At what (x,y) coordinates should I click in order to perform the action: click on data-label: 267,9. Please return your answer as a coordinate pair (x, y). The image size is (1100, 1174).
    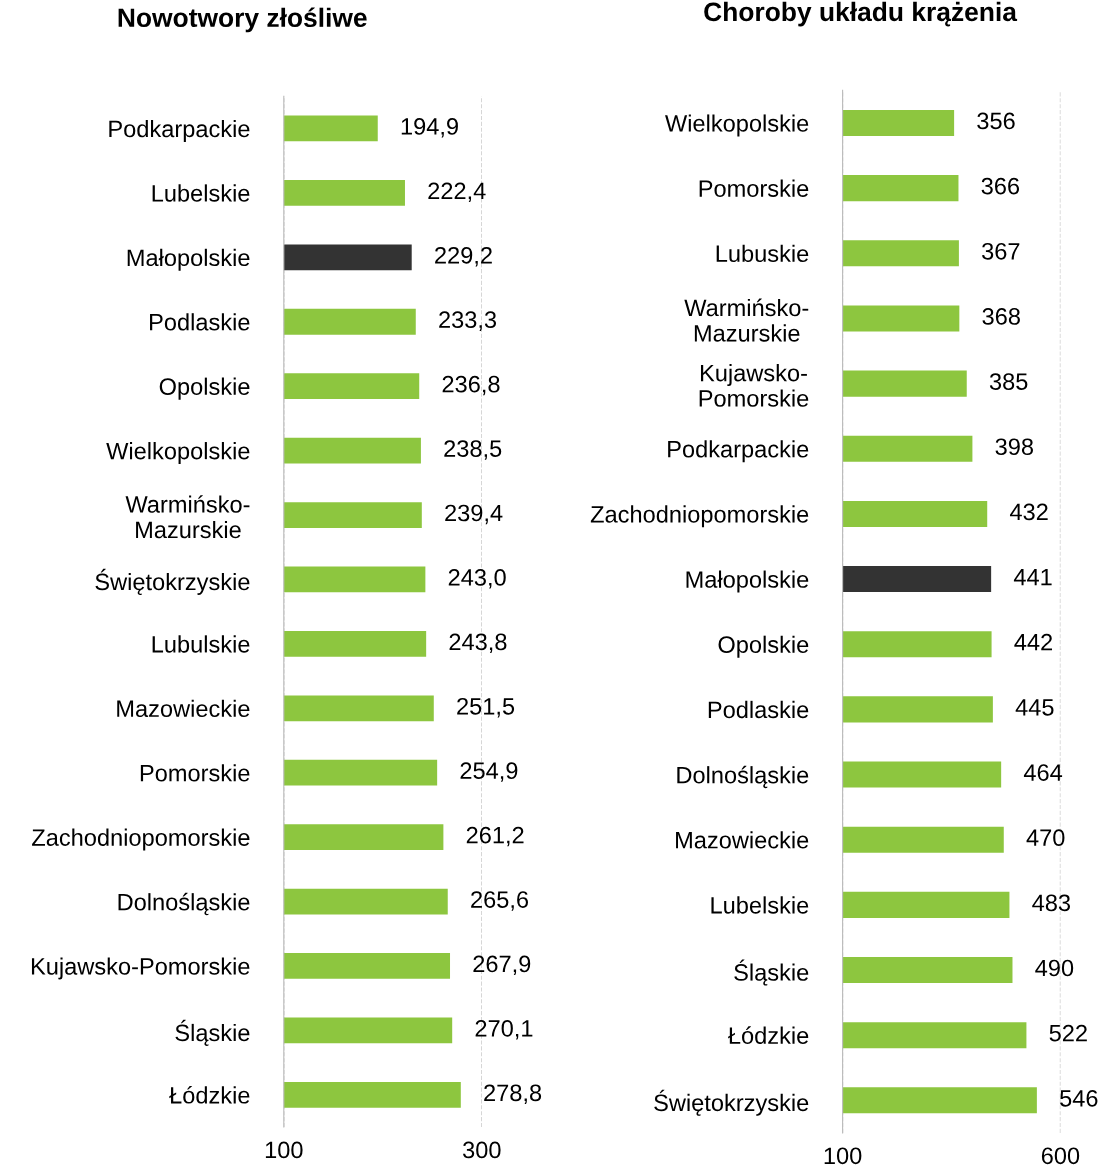
    Looking at the image, I should click on (502, 965).